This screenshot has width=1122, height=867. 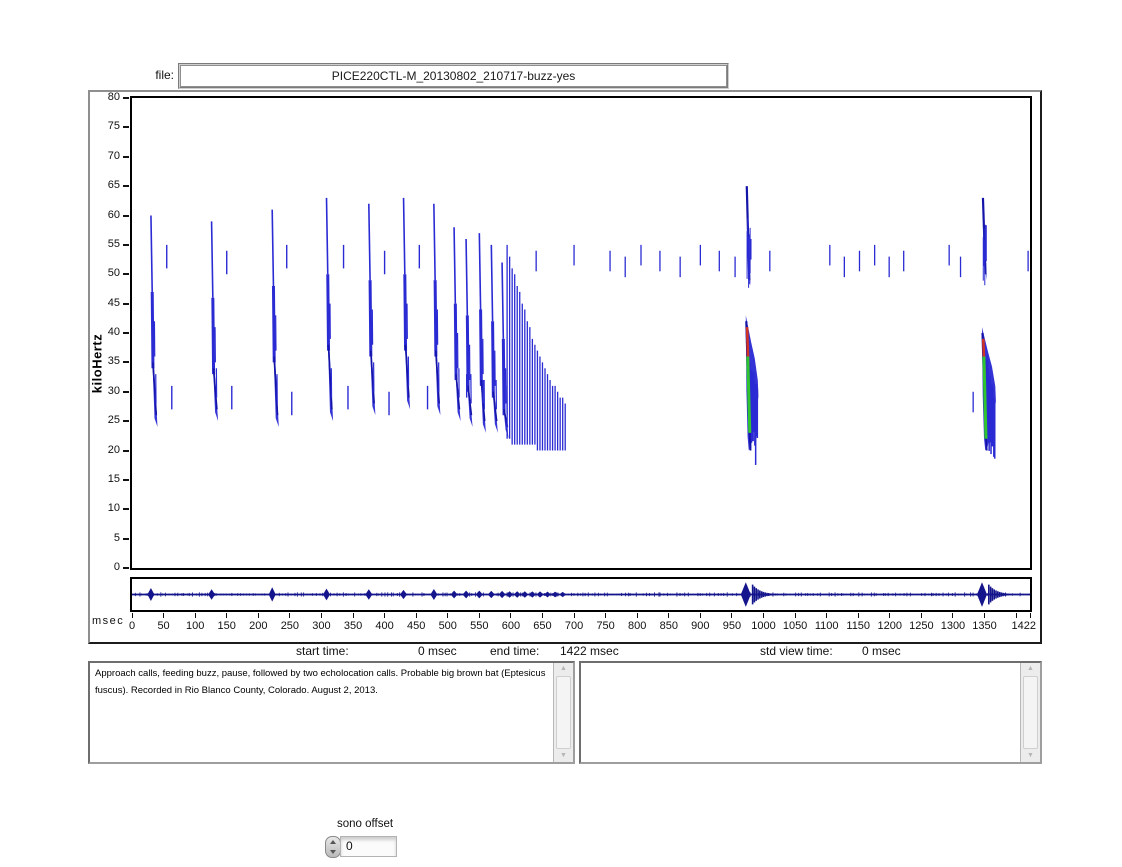 I want to click on notes-panel-right: ▲ ▼, so click(x=810, y=712).